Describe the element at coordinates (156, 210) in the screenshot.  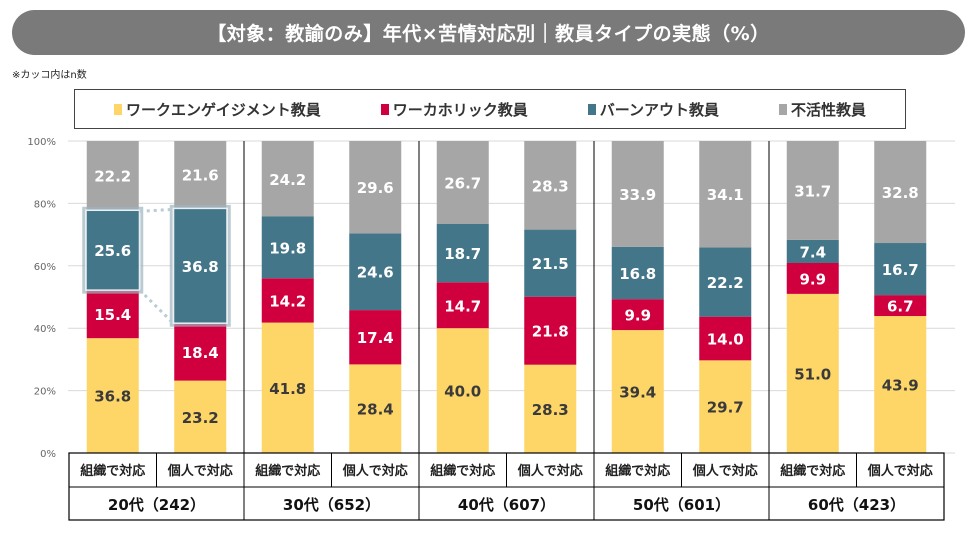
I see `highlight-connector-top` at that location.